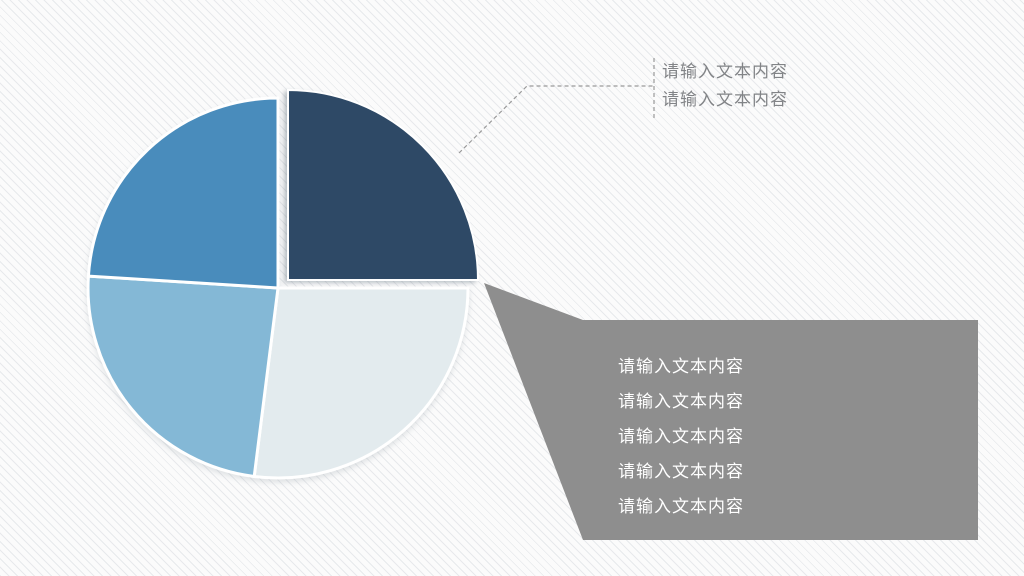  What do you see at coordinates (792, 86) in the screenshot?
I see `callout-label-top: 请输入文本内容 请输入文本内容` at bounding box center [792, 86].